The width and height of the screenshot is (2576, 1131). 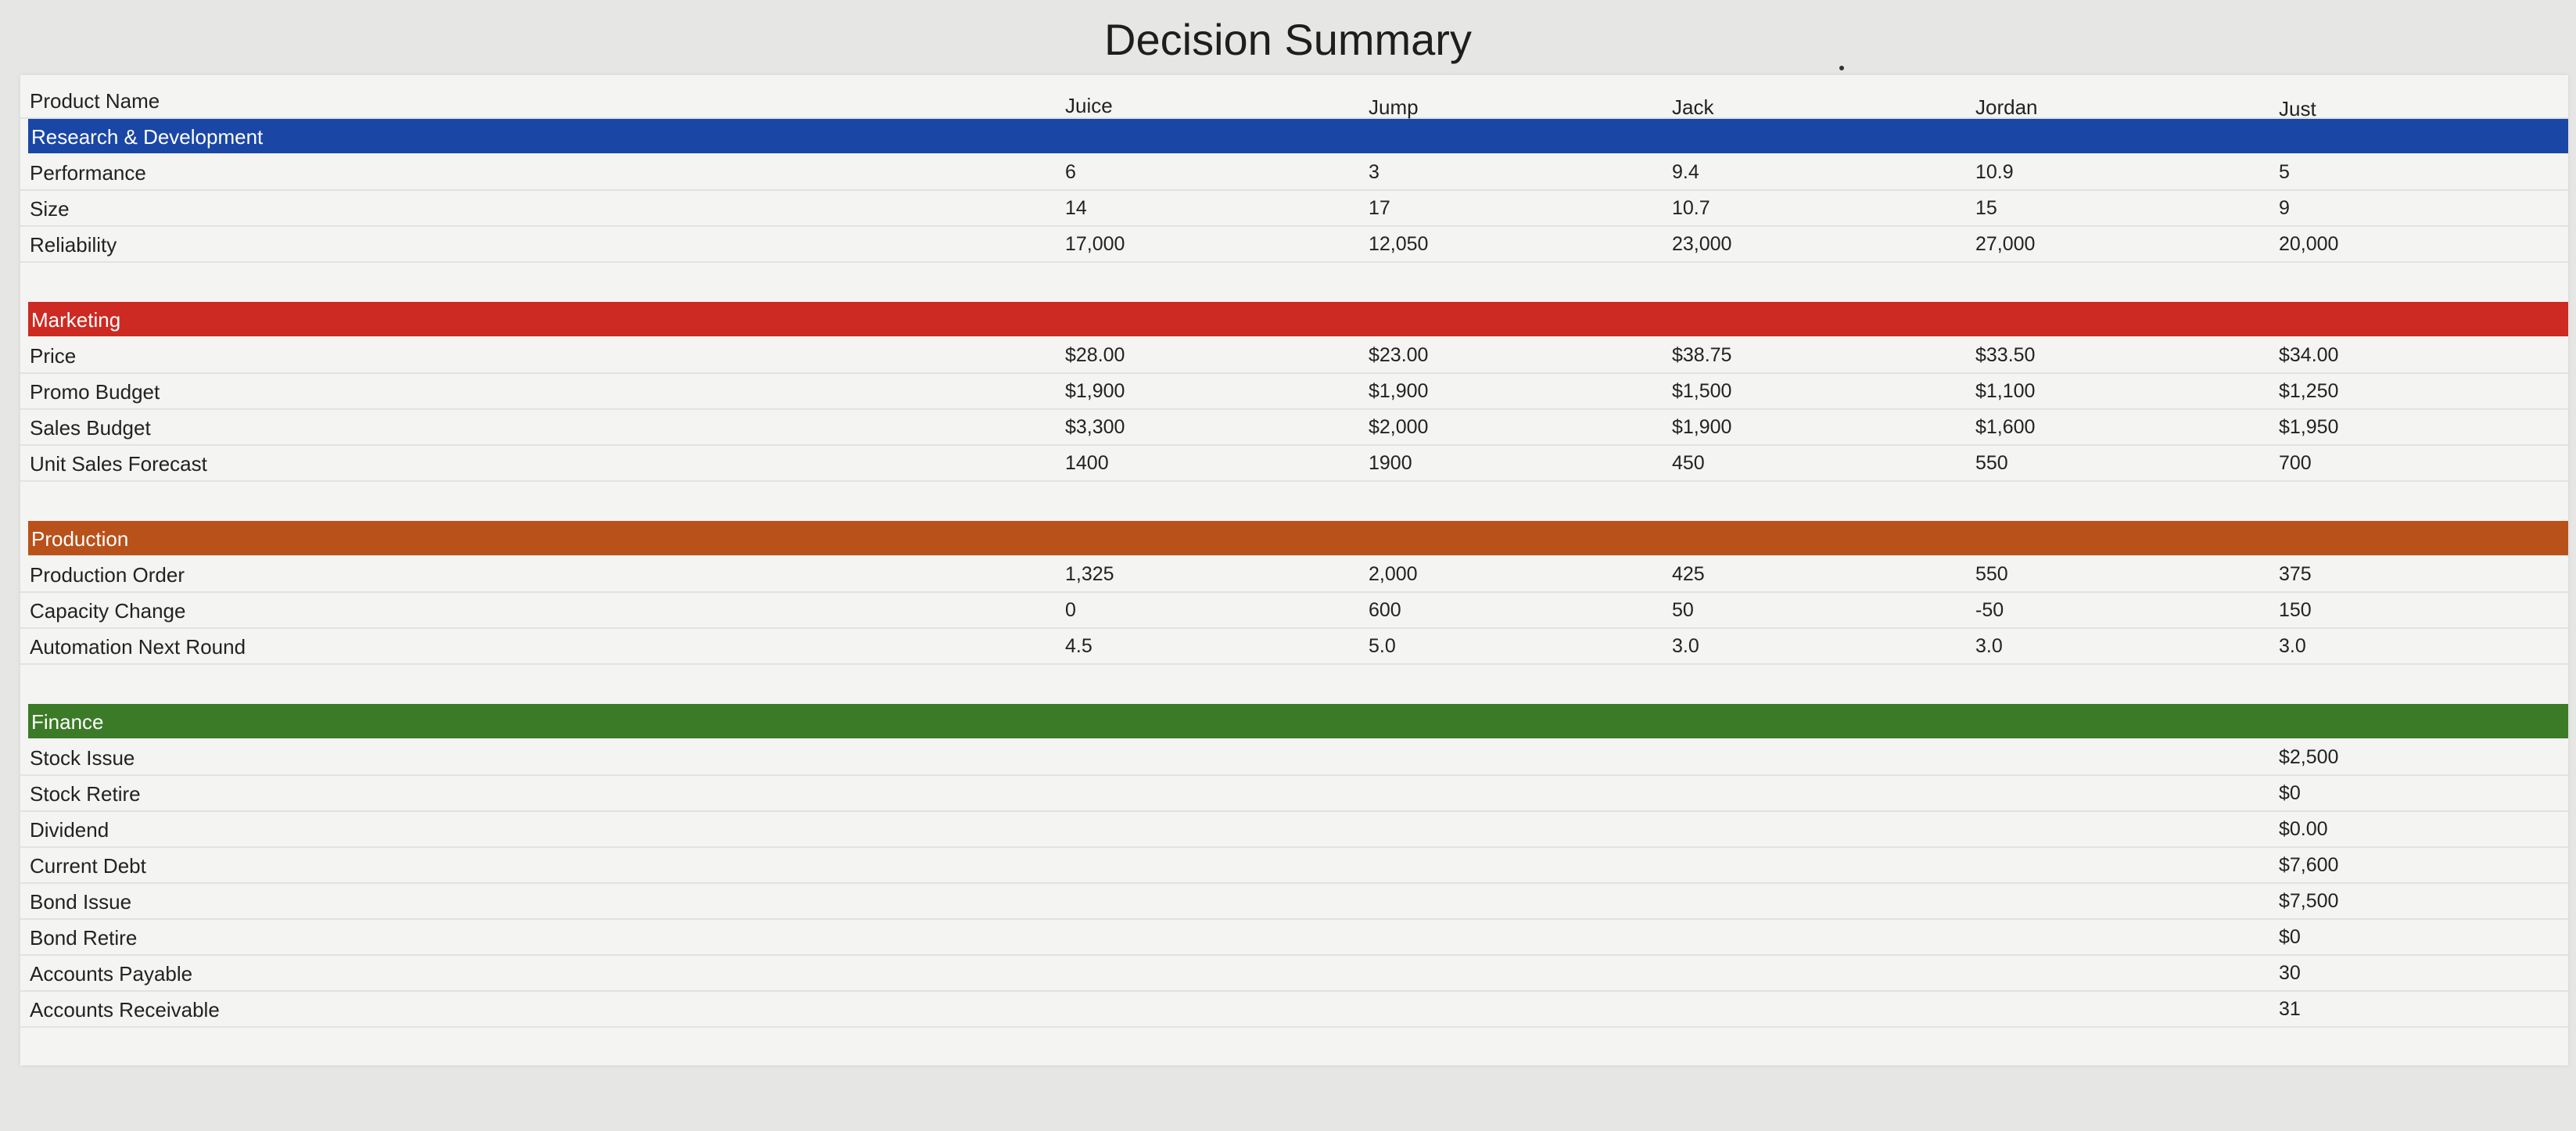 What do you see at coordinates (1078, 646) in the screenshot?
I see `cell-juice: 4.5` at bounding box center [1078, 646].